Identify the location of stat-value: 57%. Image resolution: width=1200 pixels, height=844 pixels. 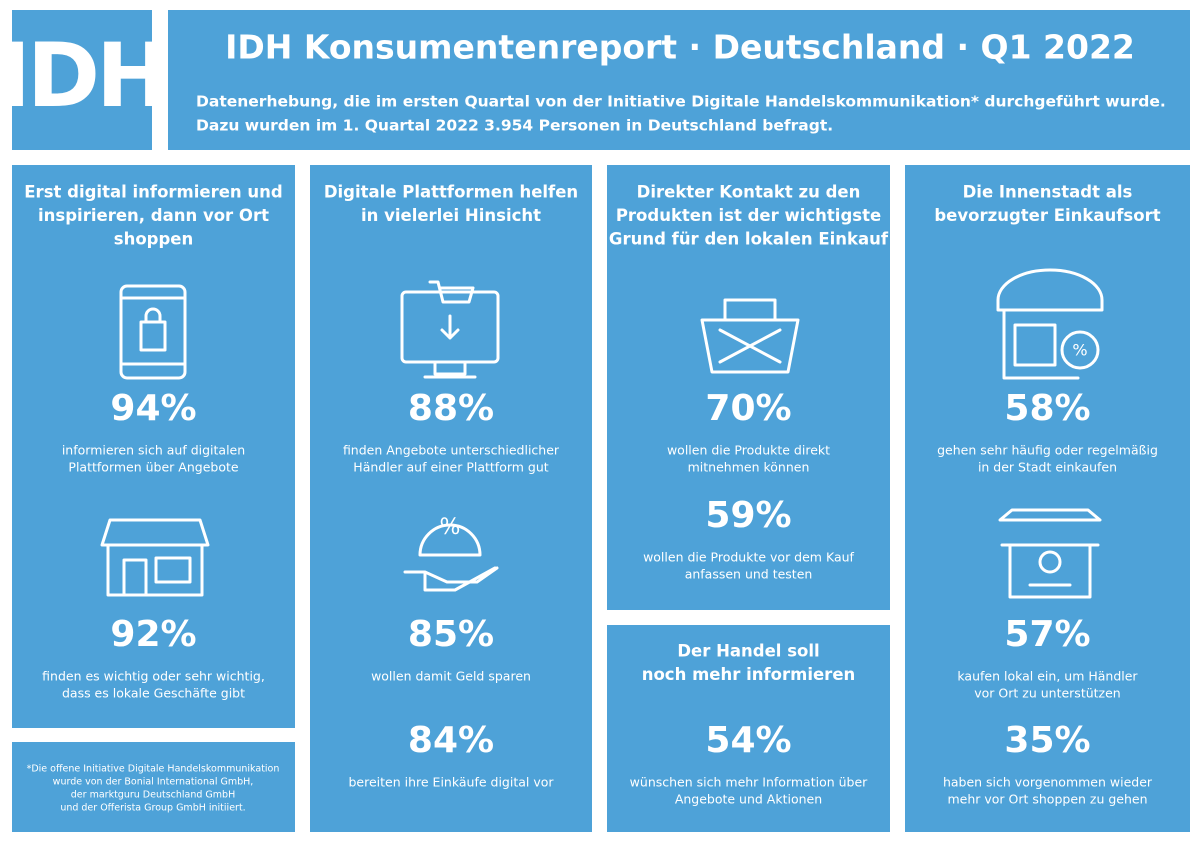
(1047, 634).